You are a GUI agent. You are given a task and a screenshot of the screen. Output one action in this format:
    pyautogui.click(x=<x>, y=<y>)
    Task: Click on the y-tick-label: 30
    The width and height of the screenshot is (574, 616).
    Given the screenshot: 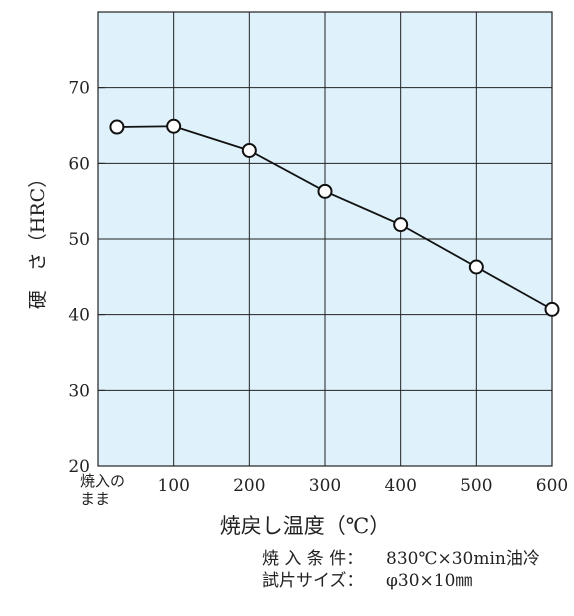 What is the action you would take?
    pyautogui.click(x=79, y=391)
    